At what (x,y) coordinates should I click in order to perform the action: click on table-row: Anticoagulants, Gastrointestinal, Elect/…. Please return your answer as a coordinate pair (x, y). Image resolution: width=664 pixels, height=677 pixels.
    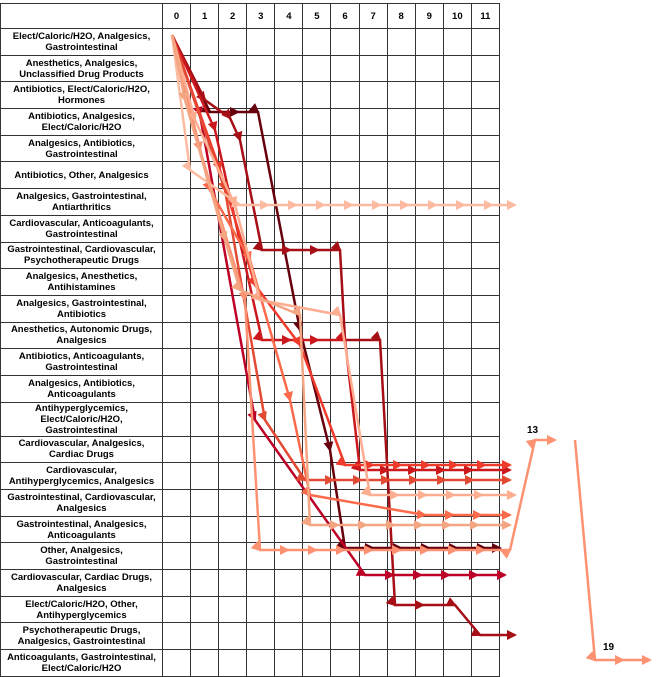
    Looking at the image, I should click on (250, 663).